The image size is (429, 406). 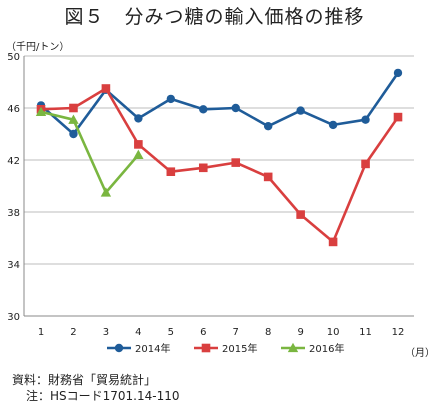 I want to click on legend-label: 2014年, so click(x=152, y=348).